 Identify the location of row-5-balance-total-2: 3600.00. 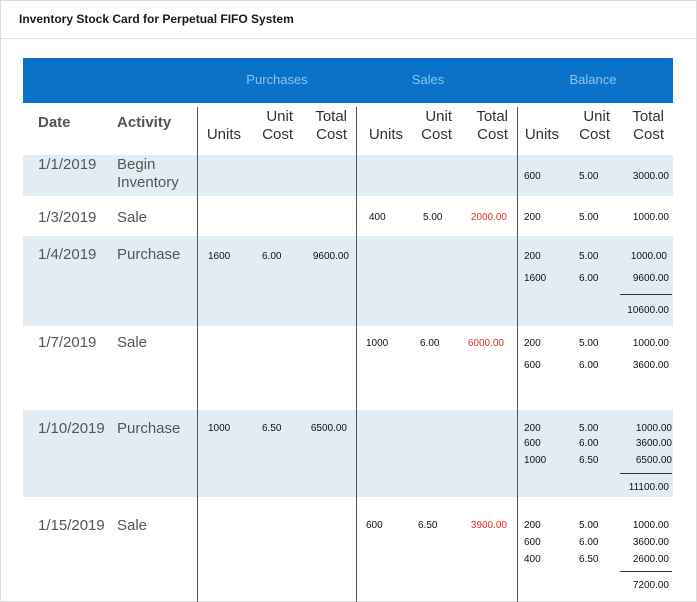
(653, 443).